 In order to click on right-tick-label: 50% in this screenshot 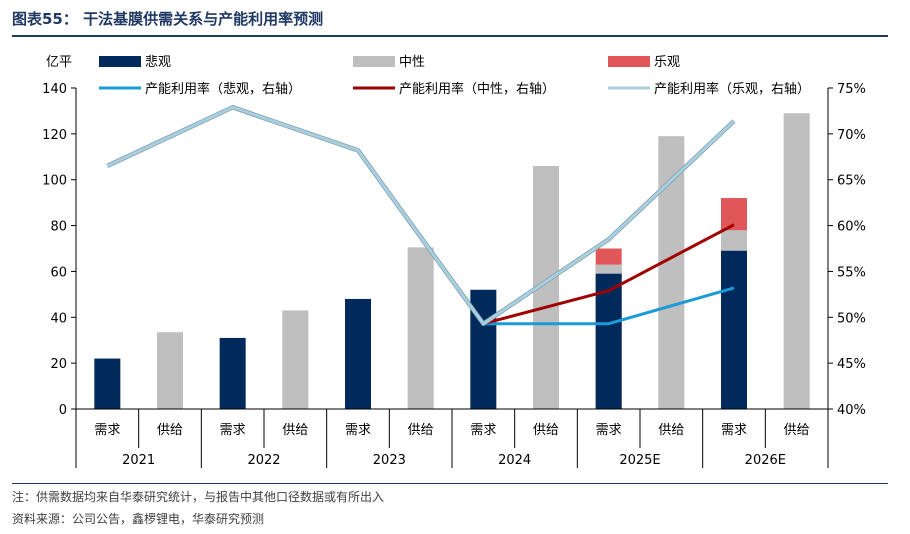, I will do `click(851, 318)`.